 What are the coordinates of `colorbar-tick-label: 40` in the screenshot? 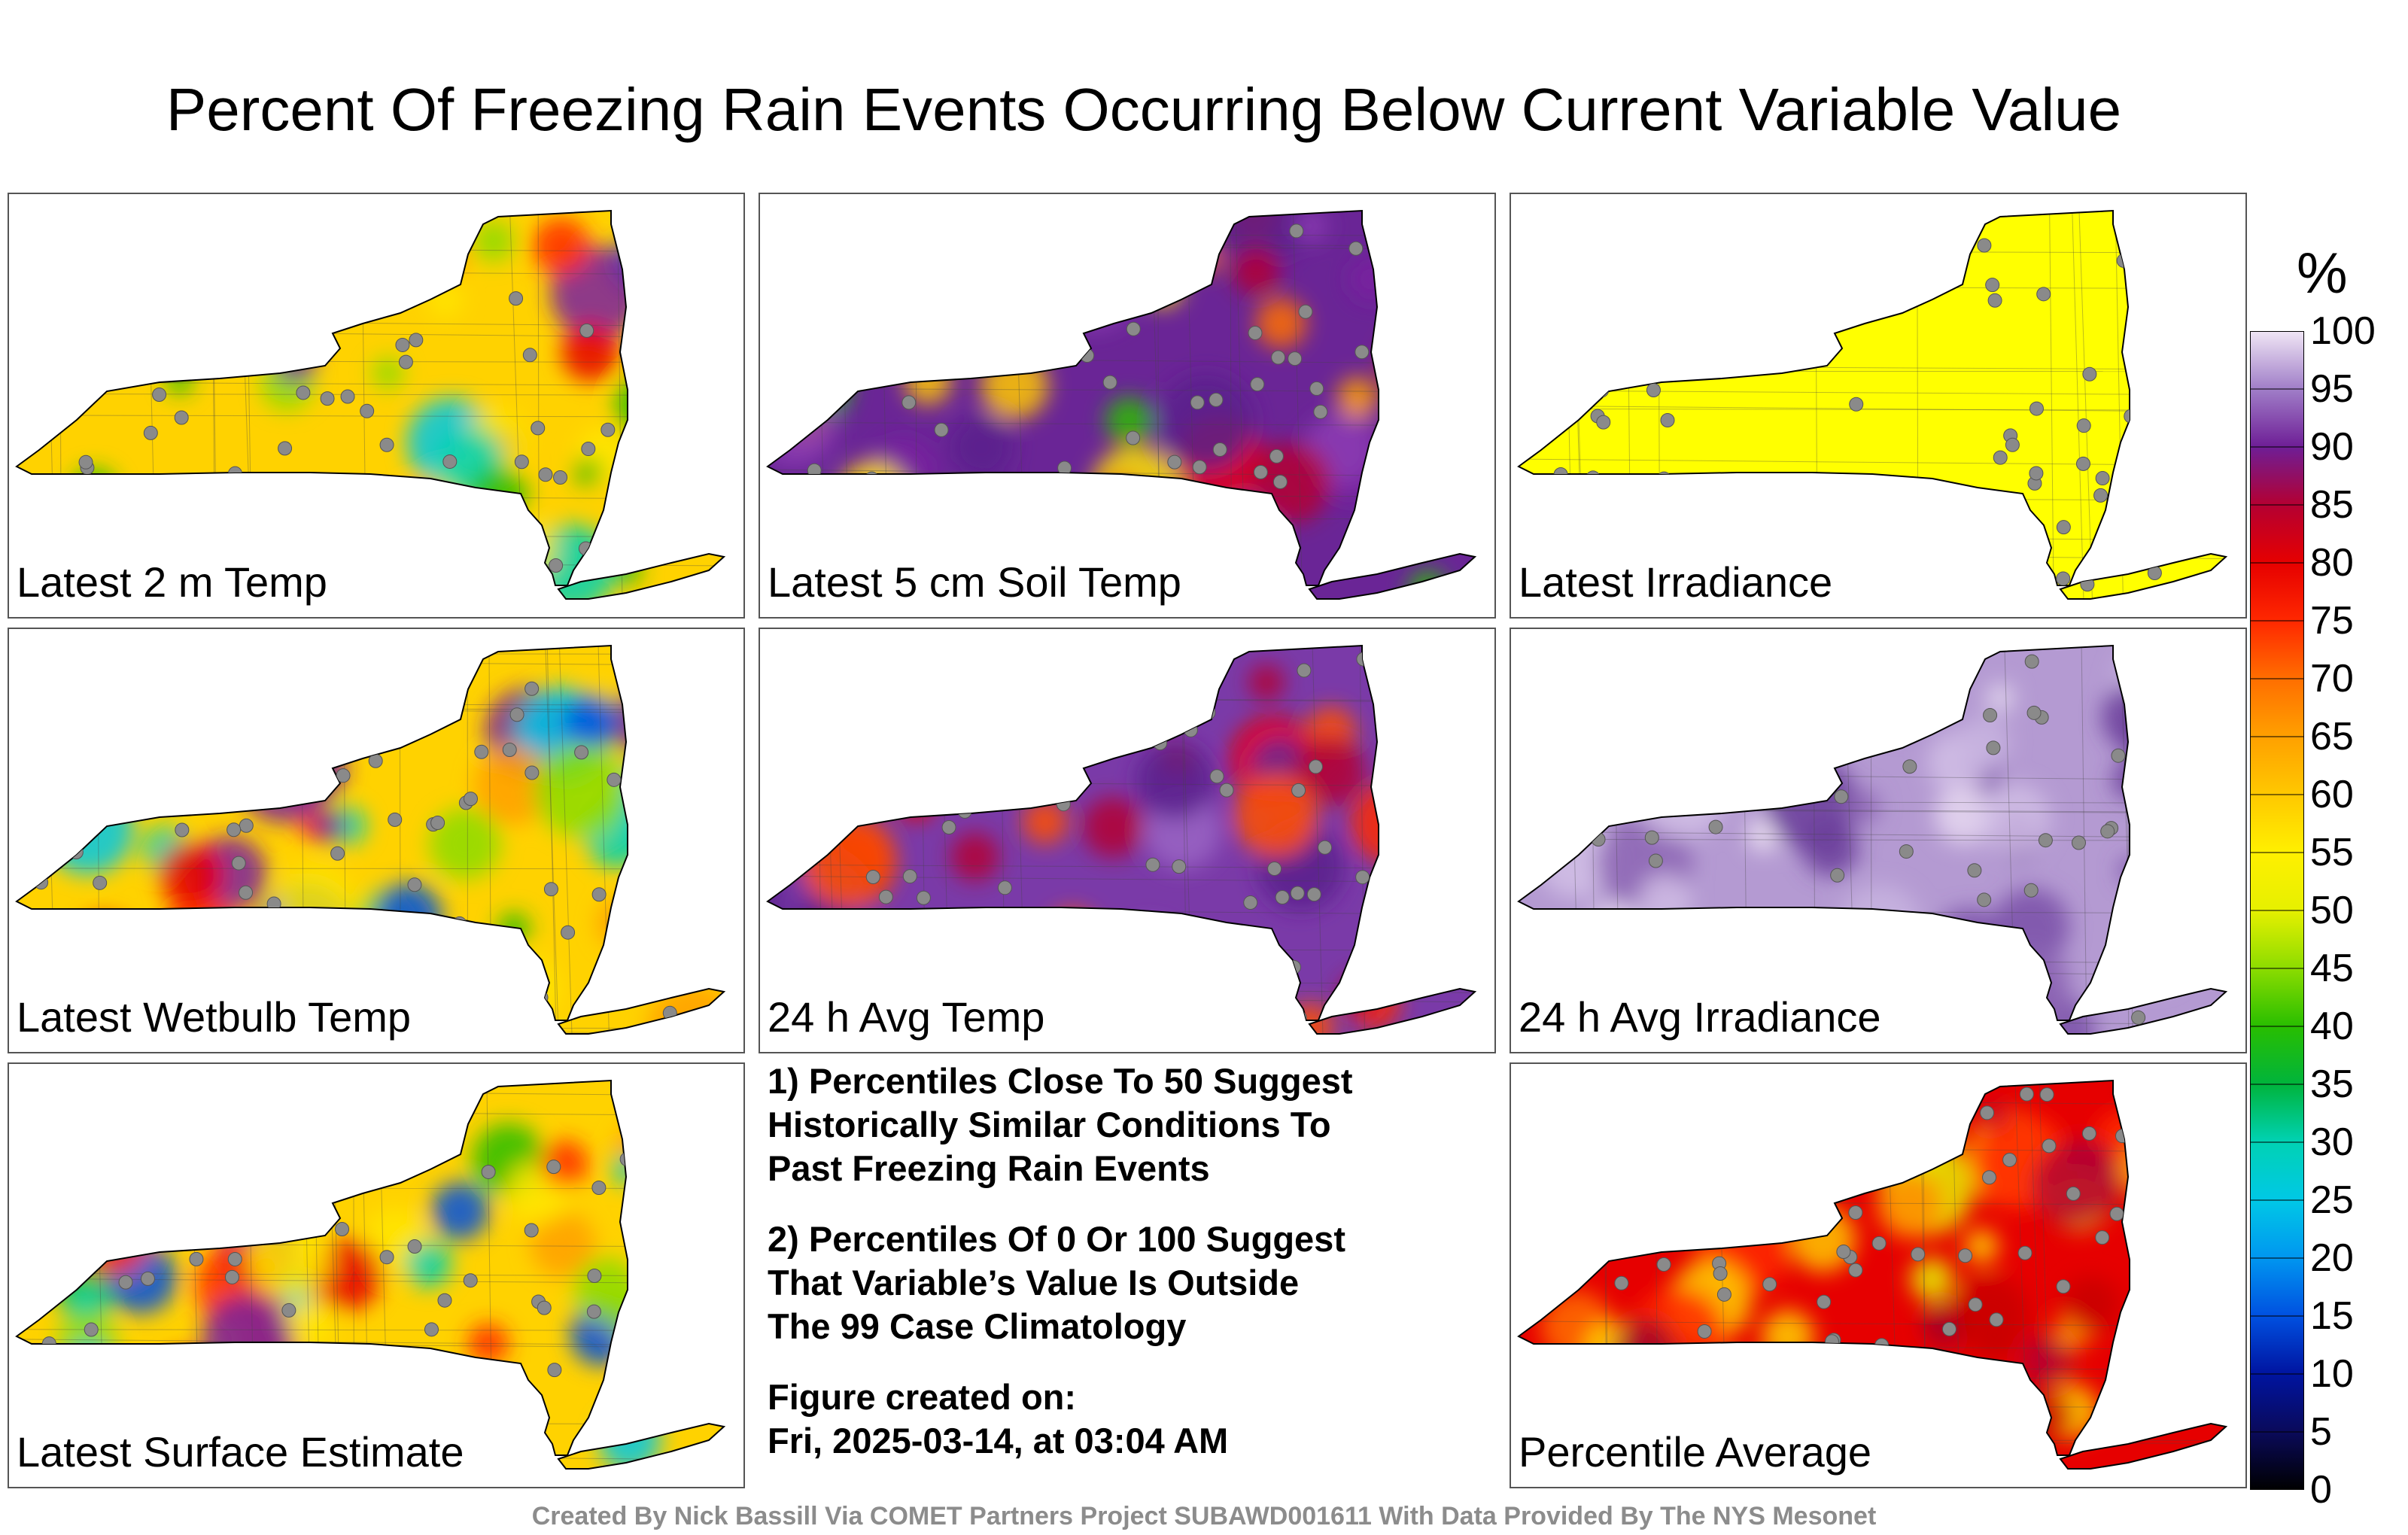 It's located at (2332, 1026).